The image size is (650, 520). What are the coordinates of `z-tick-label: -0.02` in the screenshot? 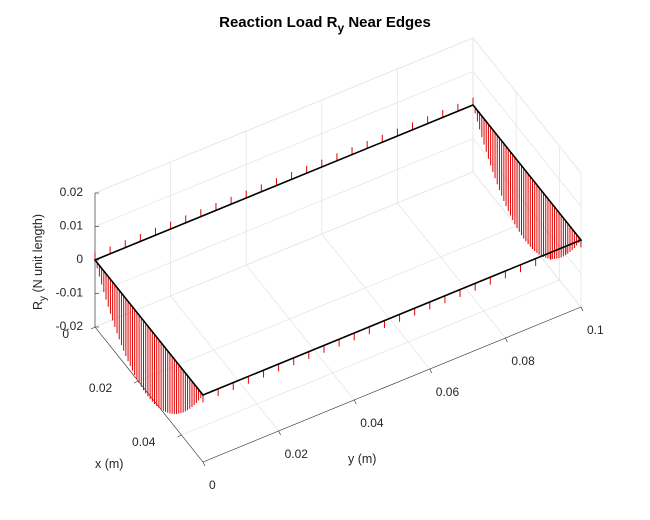 It's located at (70, 326).